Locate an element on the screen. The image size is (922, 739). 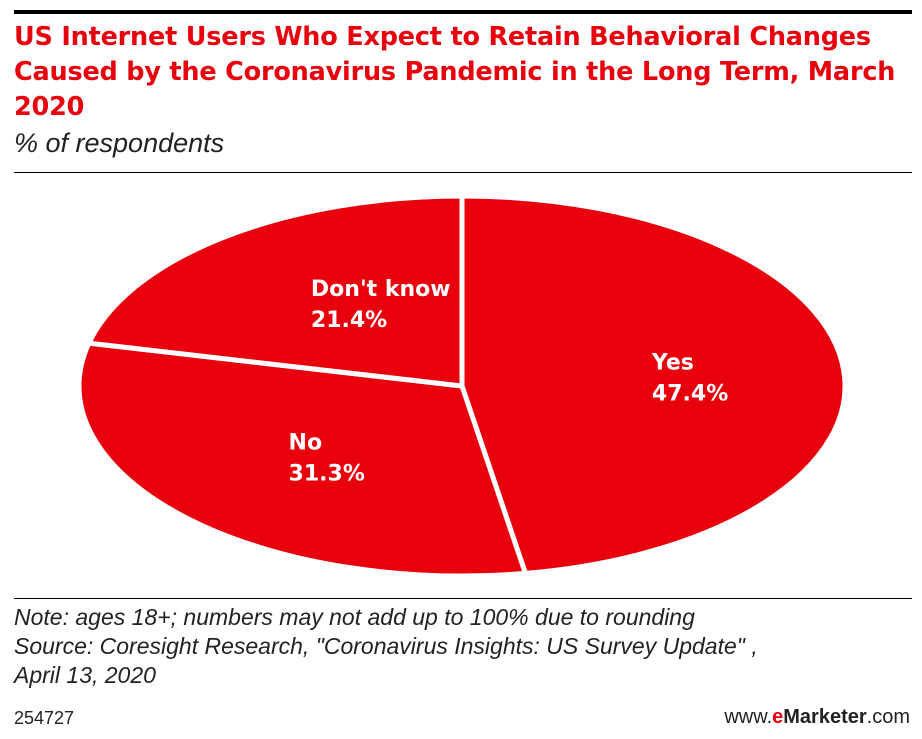
brand-accent: e is located at coordinates (778, 717).